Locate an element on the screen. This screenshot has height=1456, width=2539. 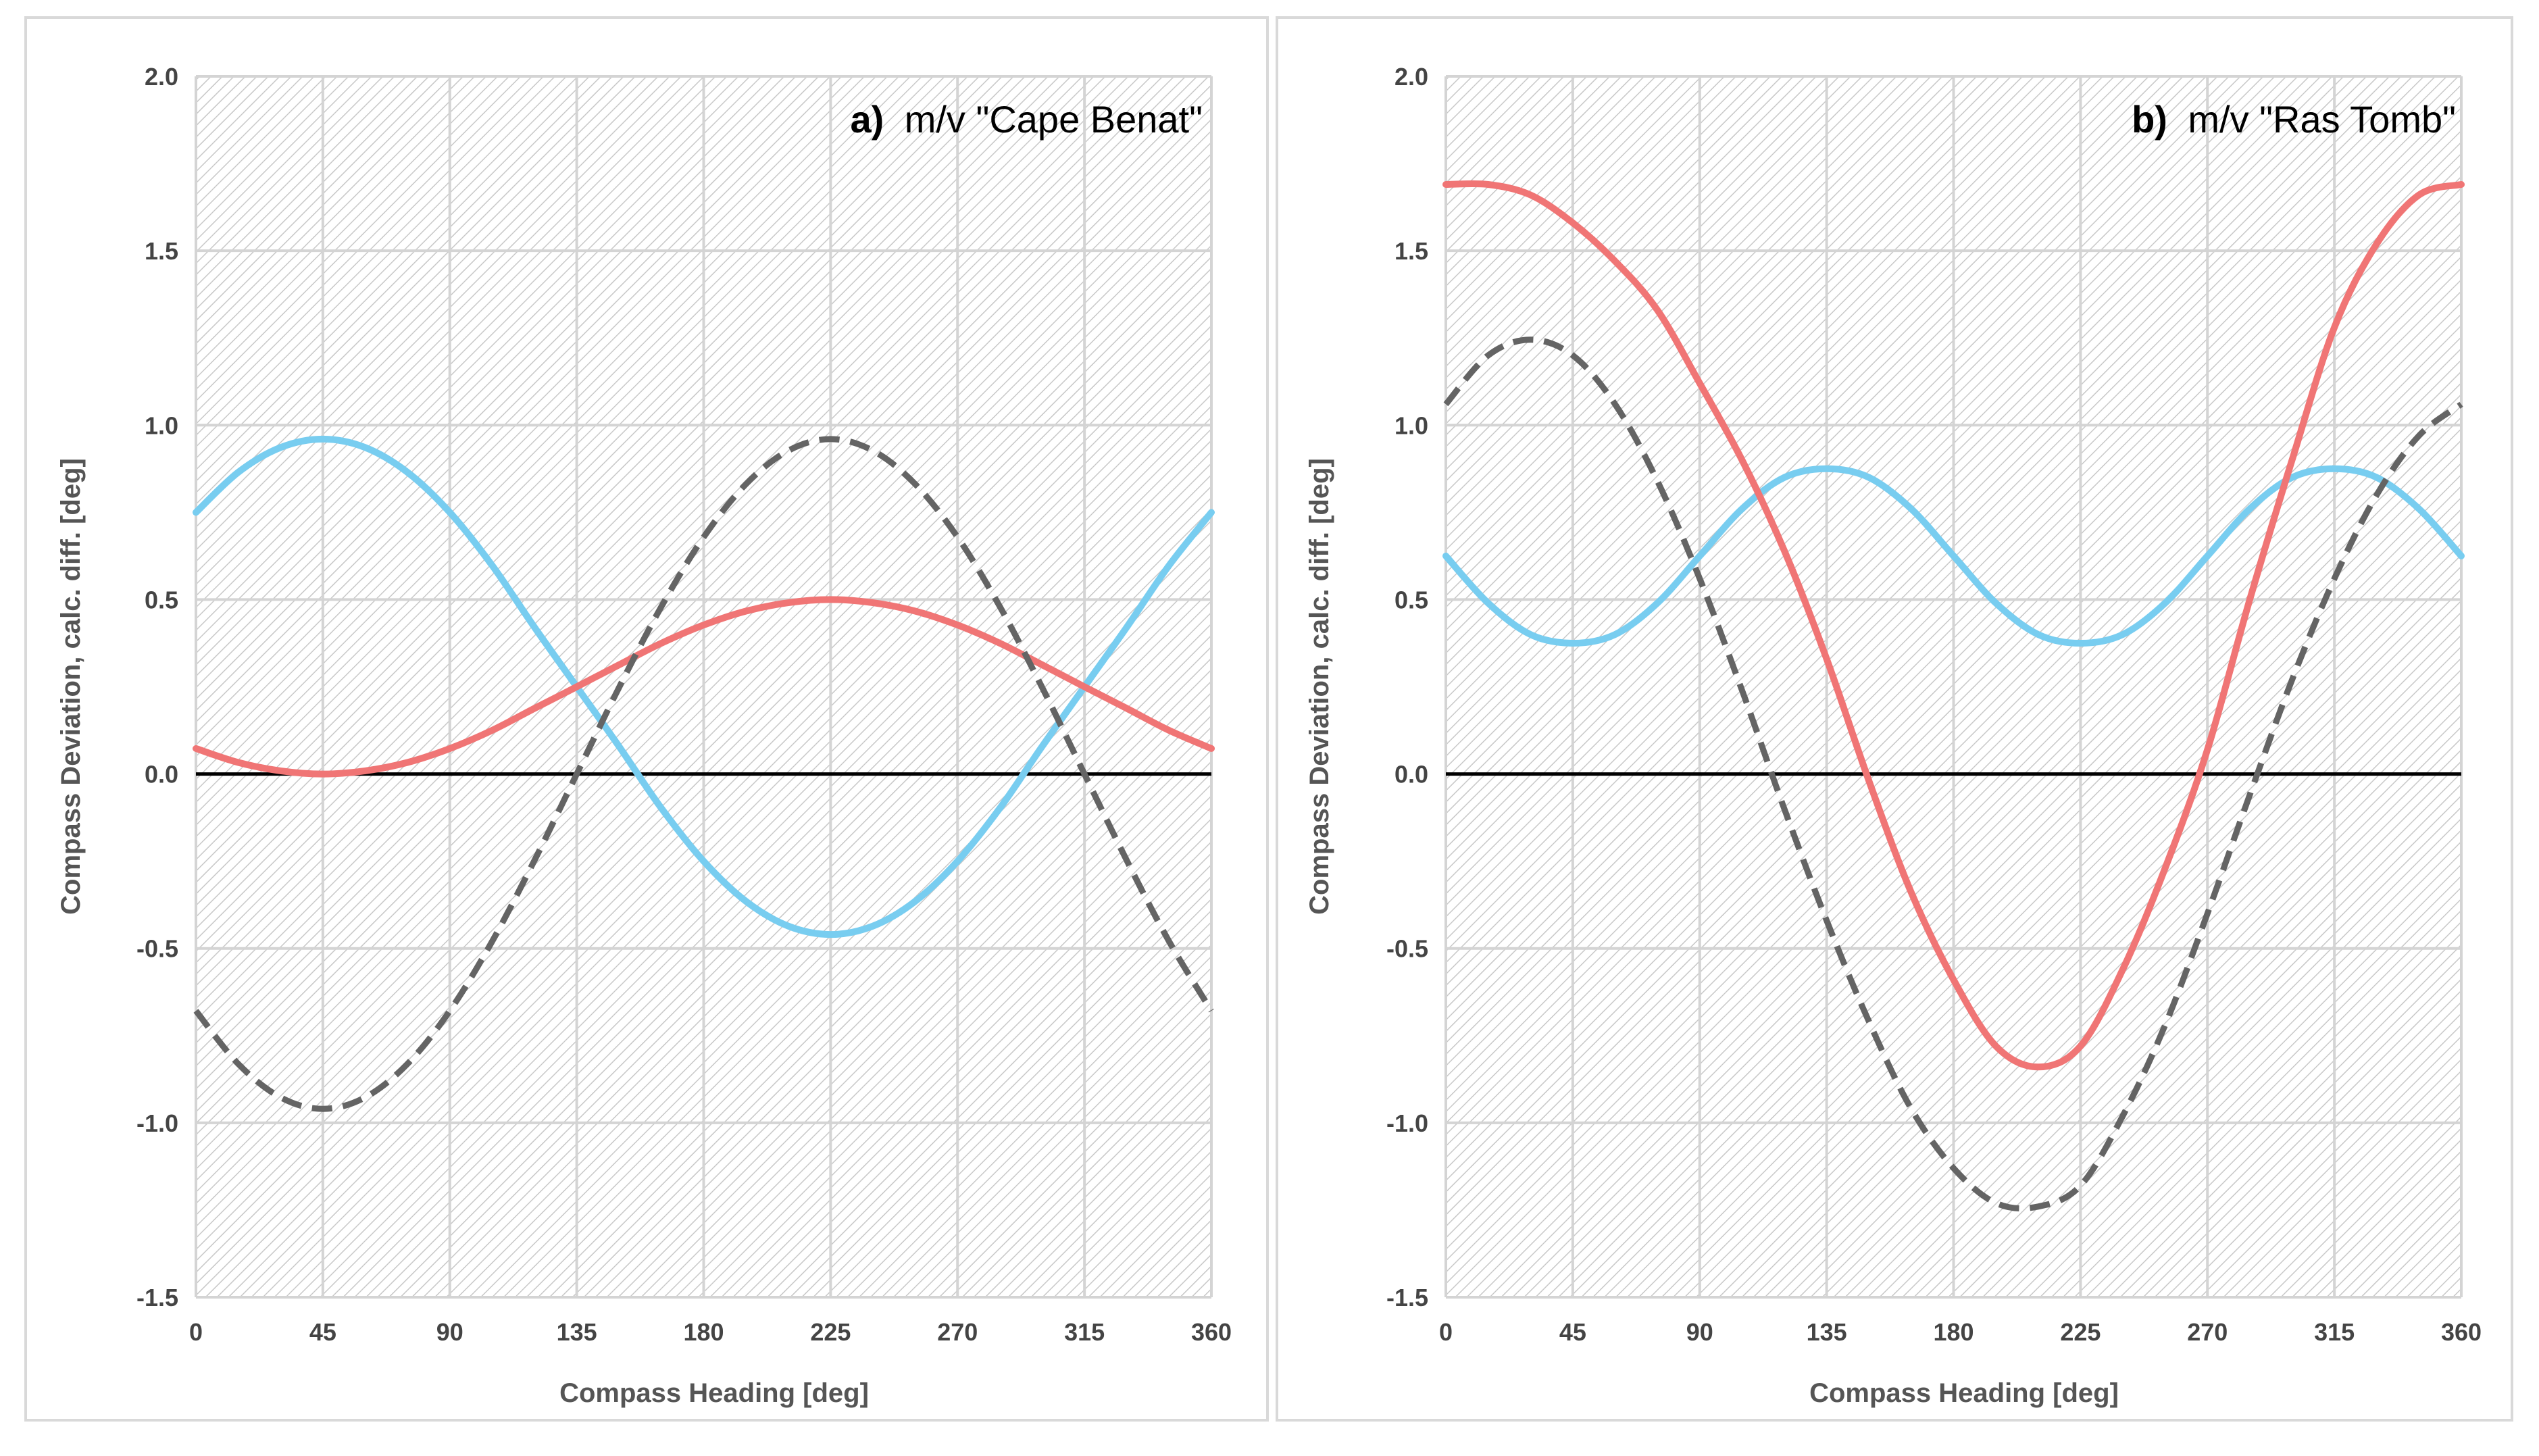
panel-title-b-name: m/v "Ras Tomb" is located at coordinates (2322, 119).